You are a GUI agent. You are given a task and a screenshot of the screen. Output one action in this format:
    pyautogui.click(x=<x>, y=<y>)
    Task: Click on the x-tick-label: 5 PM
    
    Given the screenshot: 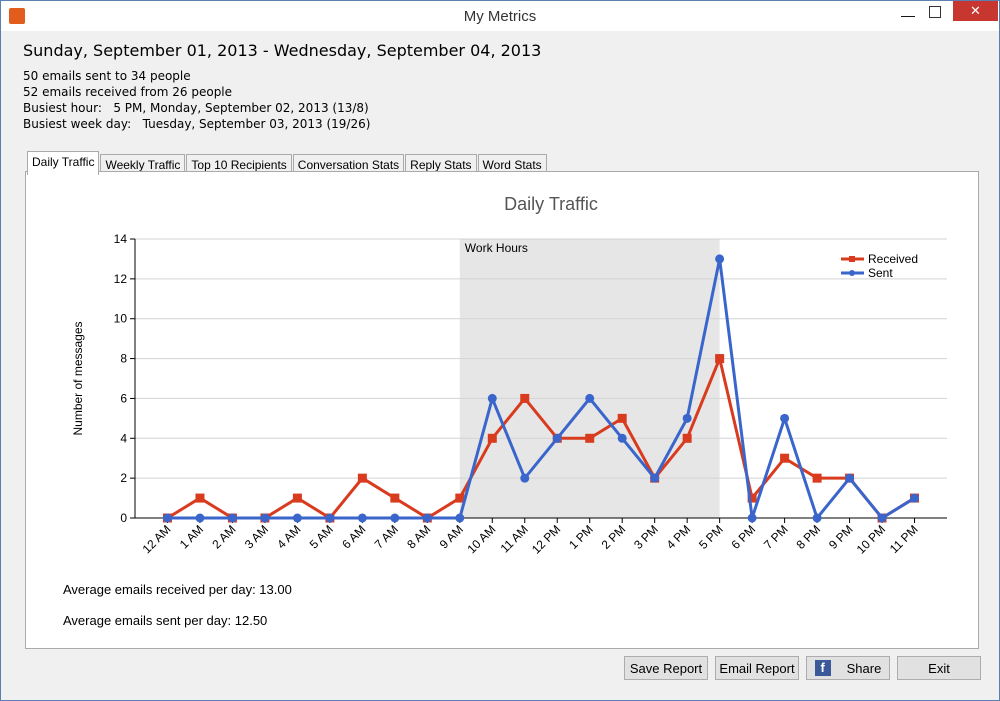 What is the action you would take?
    pyautogui.click(x=711, y=537)
    